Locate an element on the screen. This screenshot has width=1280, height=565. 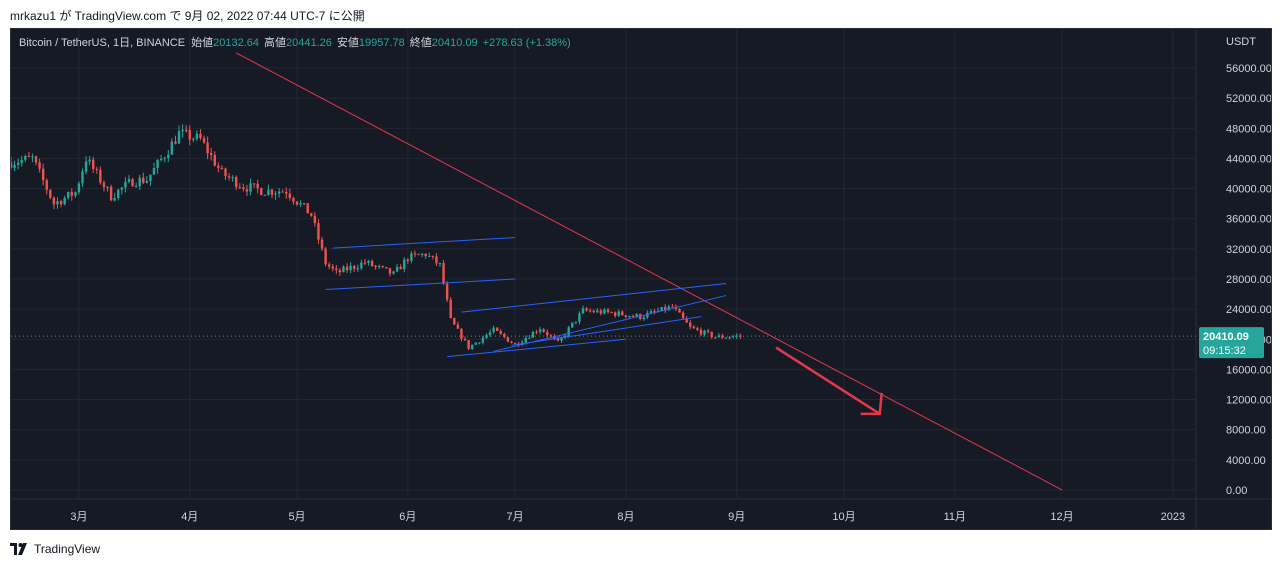
price-tick-label: 0.00 is located at coordinates (1236, 491).